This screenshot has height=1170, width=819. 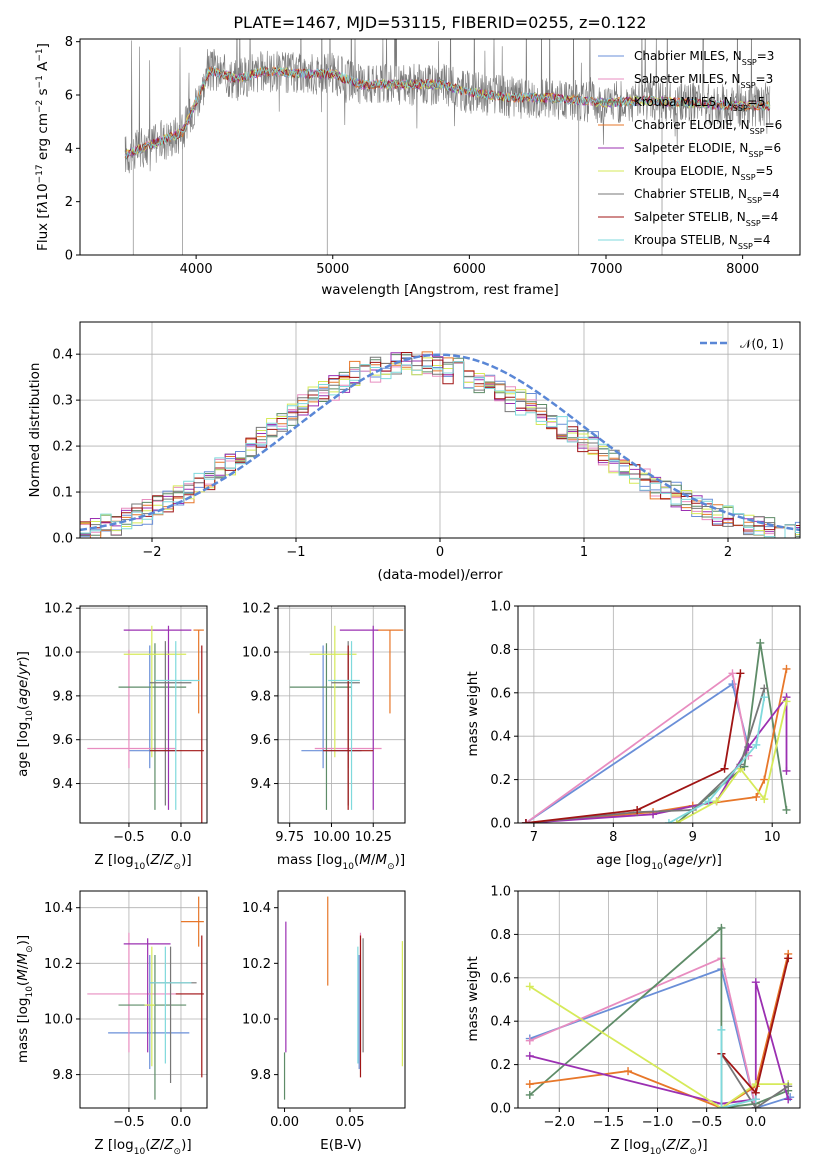 I want to click on legend-label: Kroupa MILES, NSSP=5, so click(x=699, y=104).